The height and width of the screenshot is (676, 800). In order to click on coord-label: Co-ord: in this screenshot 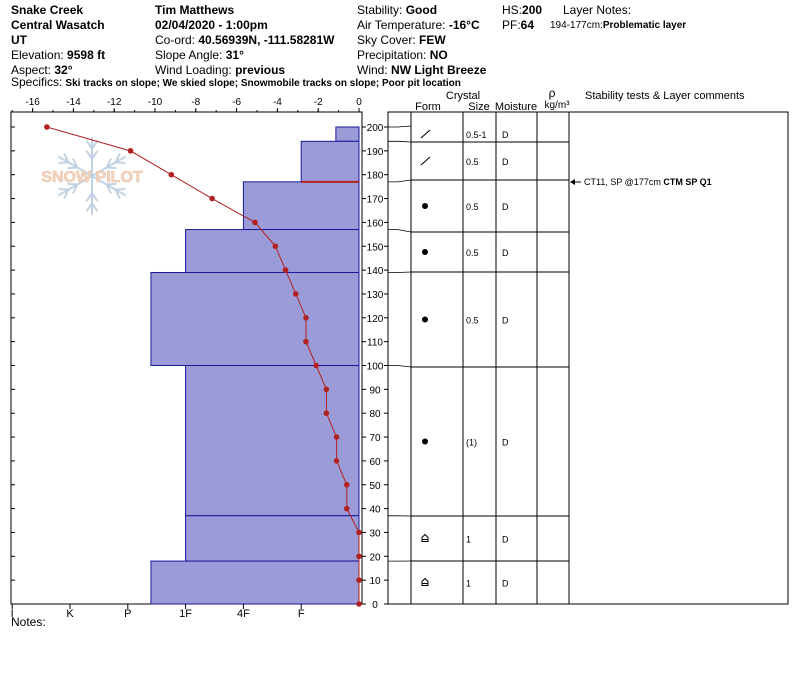, I will do `click(175, 40)`.